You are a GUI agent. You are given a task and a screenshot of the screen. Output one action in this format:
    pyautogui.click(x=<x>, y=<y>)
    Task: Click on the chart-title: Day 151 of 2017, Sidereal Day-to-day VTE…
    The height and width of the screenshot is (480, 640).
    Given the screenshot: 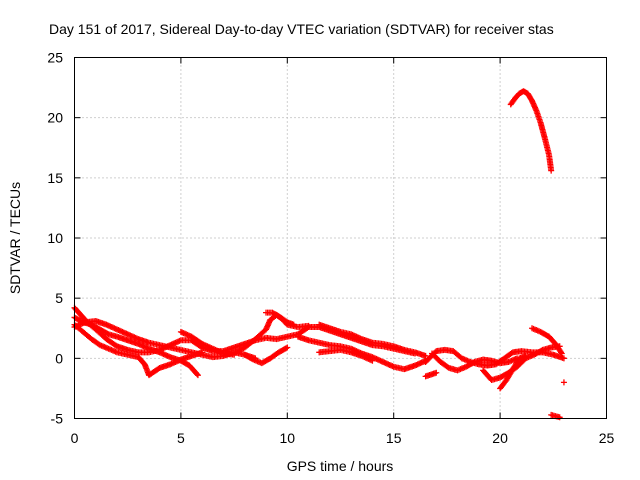 What is the action you would take?
    pyautogui.click(x=301, y=29)
    